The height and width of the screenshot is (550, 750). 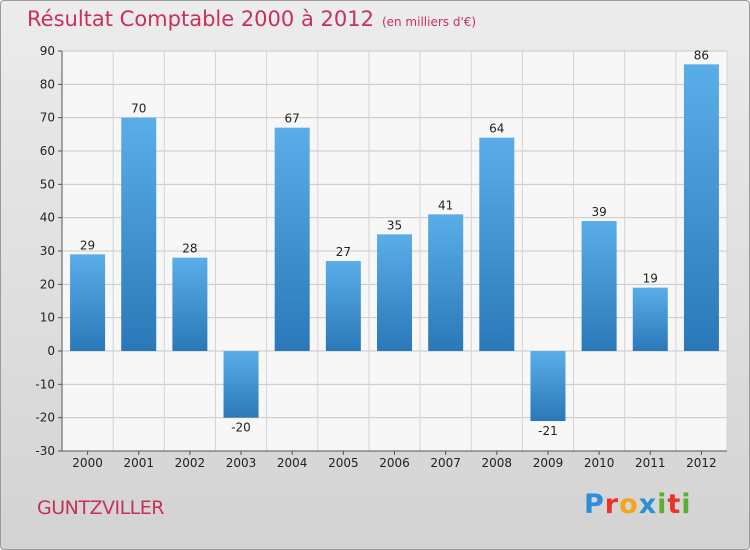 What do you see at coordinates (190, 463) in the screenshot?
I see `x-tick-label-2002: 2002` at bounding box center [190, 463].